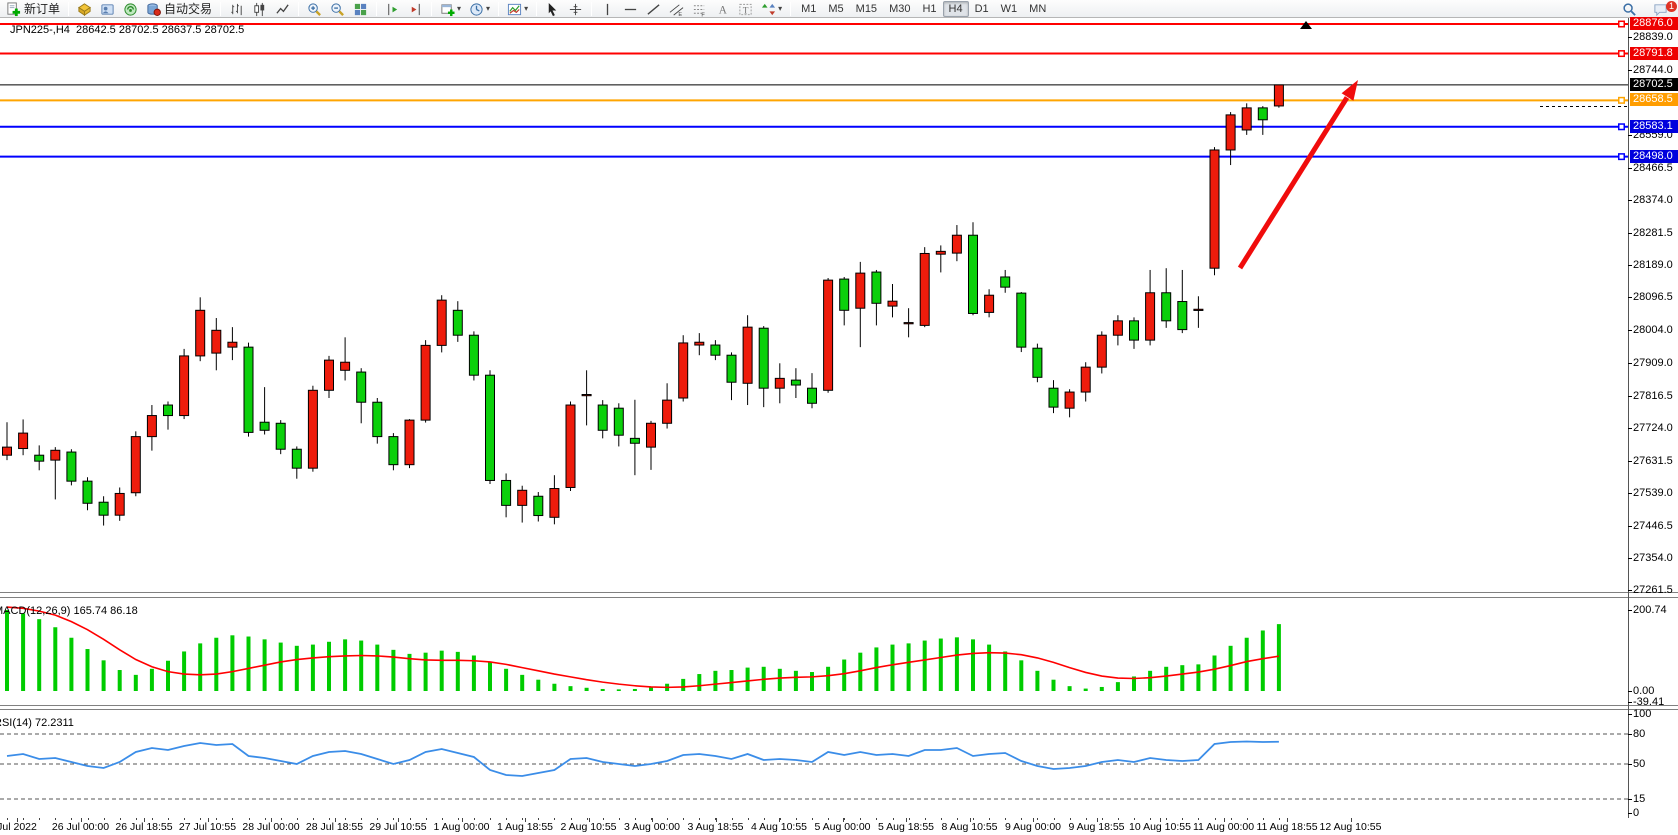 The image size is (1678, 835). Describe the element at coordinates (415, 9) in the screenshot. I see `auto-scroll-button` at that location.